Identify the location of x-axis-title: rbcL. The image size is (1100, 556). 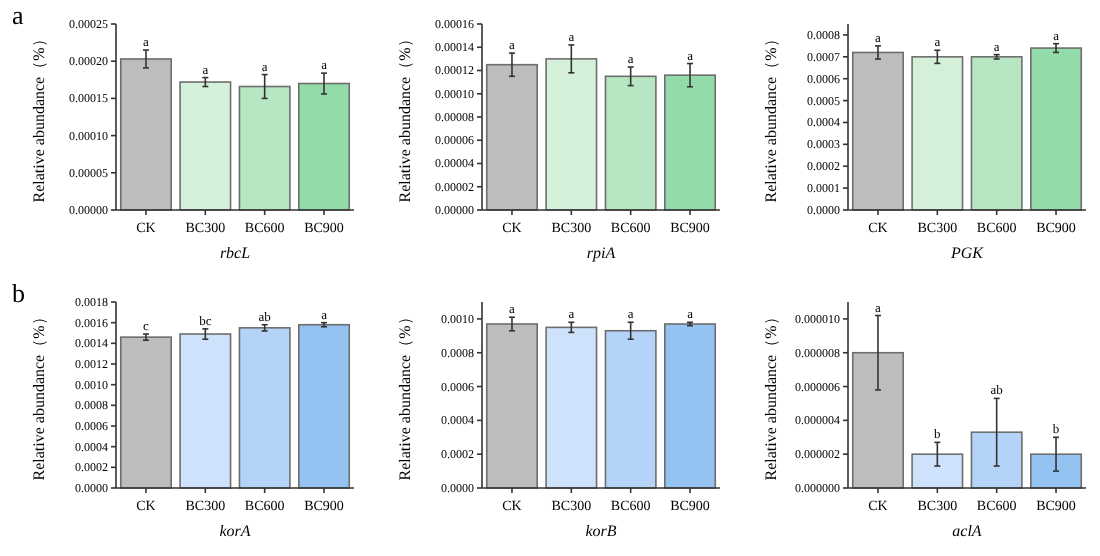
(235, 253).